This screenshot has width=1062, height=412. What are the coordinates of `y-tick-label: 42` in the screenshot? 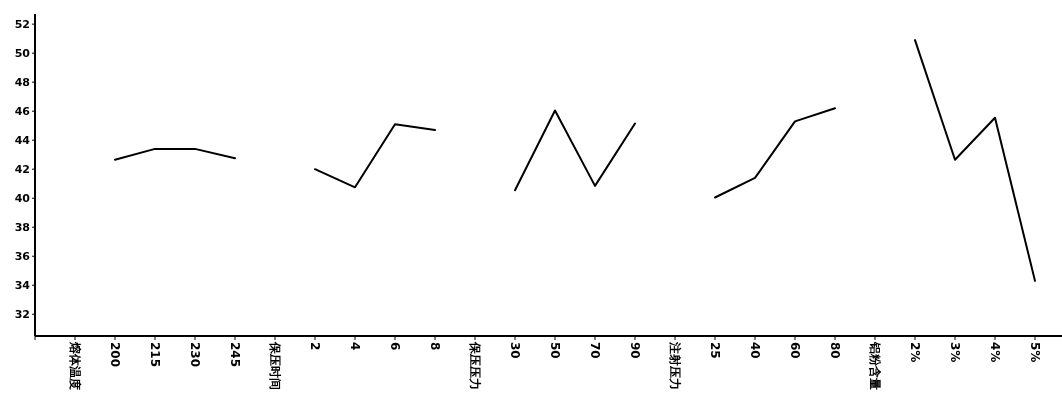 It's located at (22, 170).